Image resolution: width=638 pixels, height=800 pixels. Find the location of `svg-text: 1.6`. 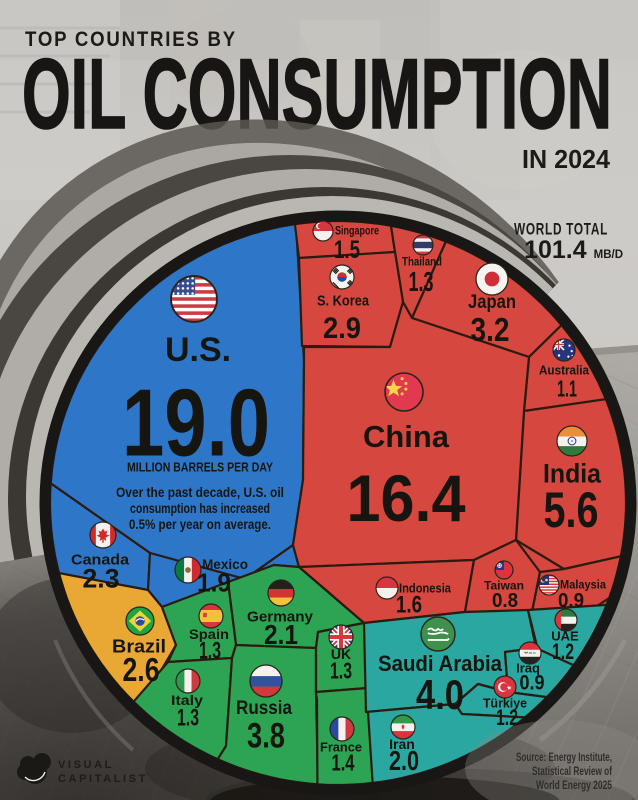

svg-text: 1.6 is located at coordinates (409, 605).